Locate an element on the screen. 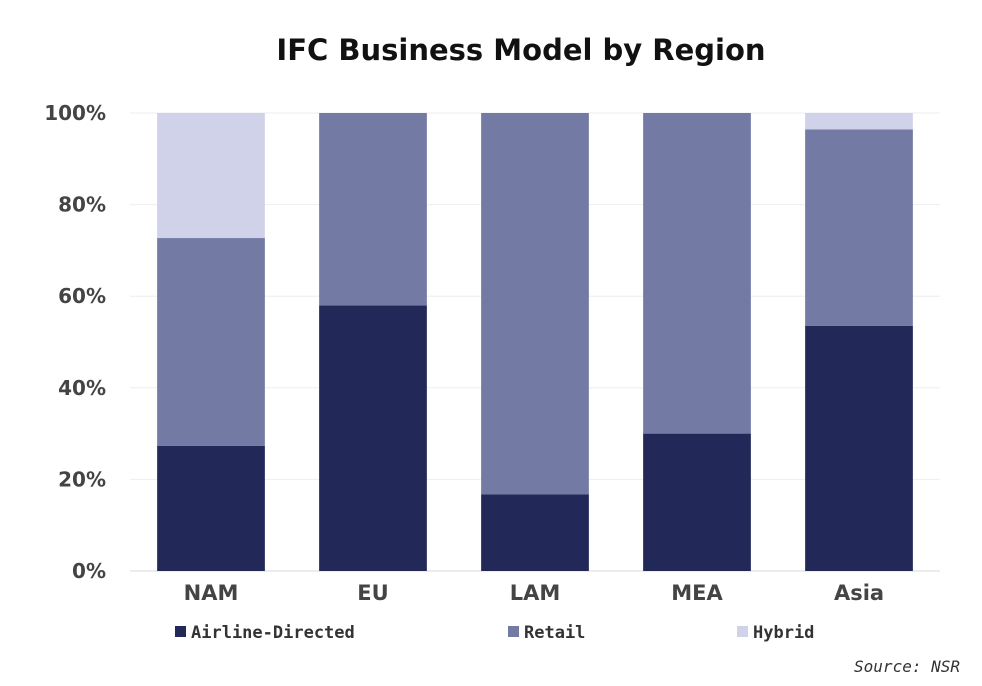 This screenshot has width=982, height=686. y-tick-label: 20% is located at coordinates (82, 479).